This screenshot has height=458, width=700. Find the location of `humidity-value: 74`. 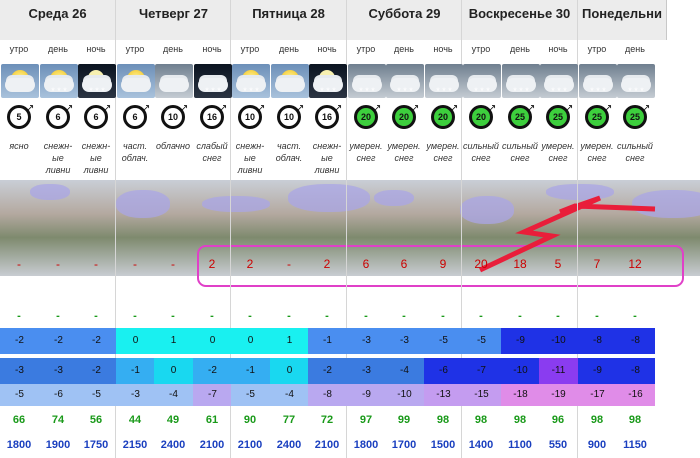

humidity-value: 74 is located at coordinates (58, 420).